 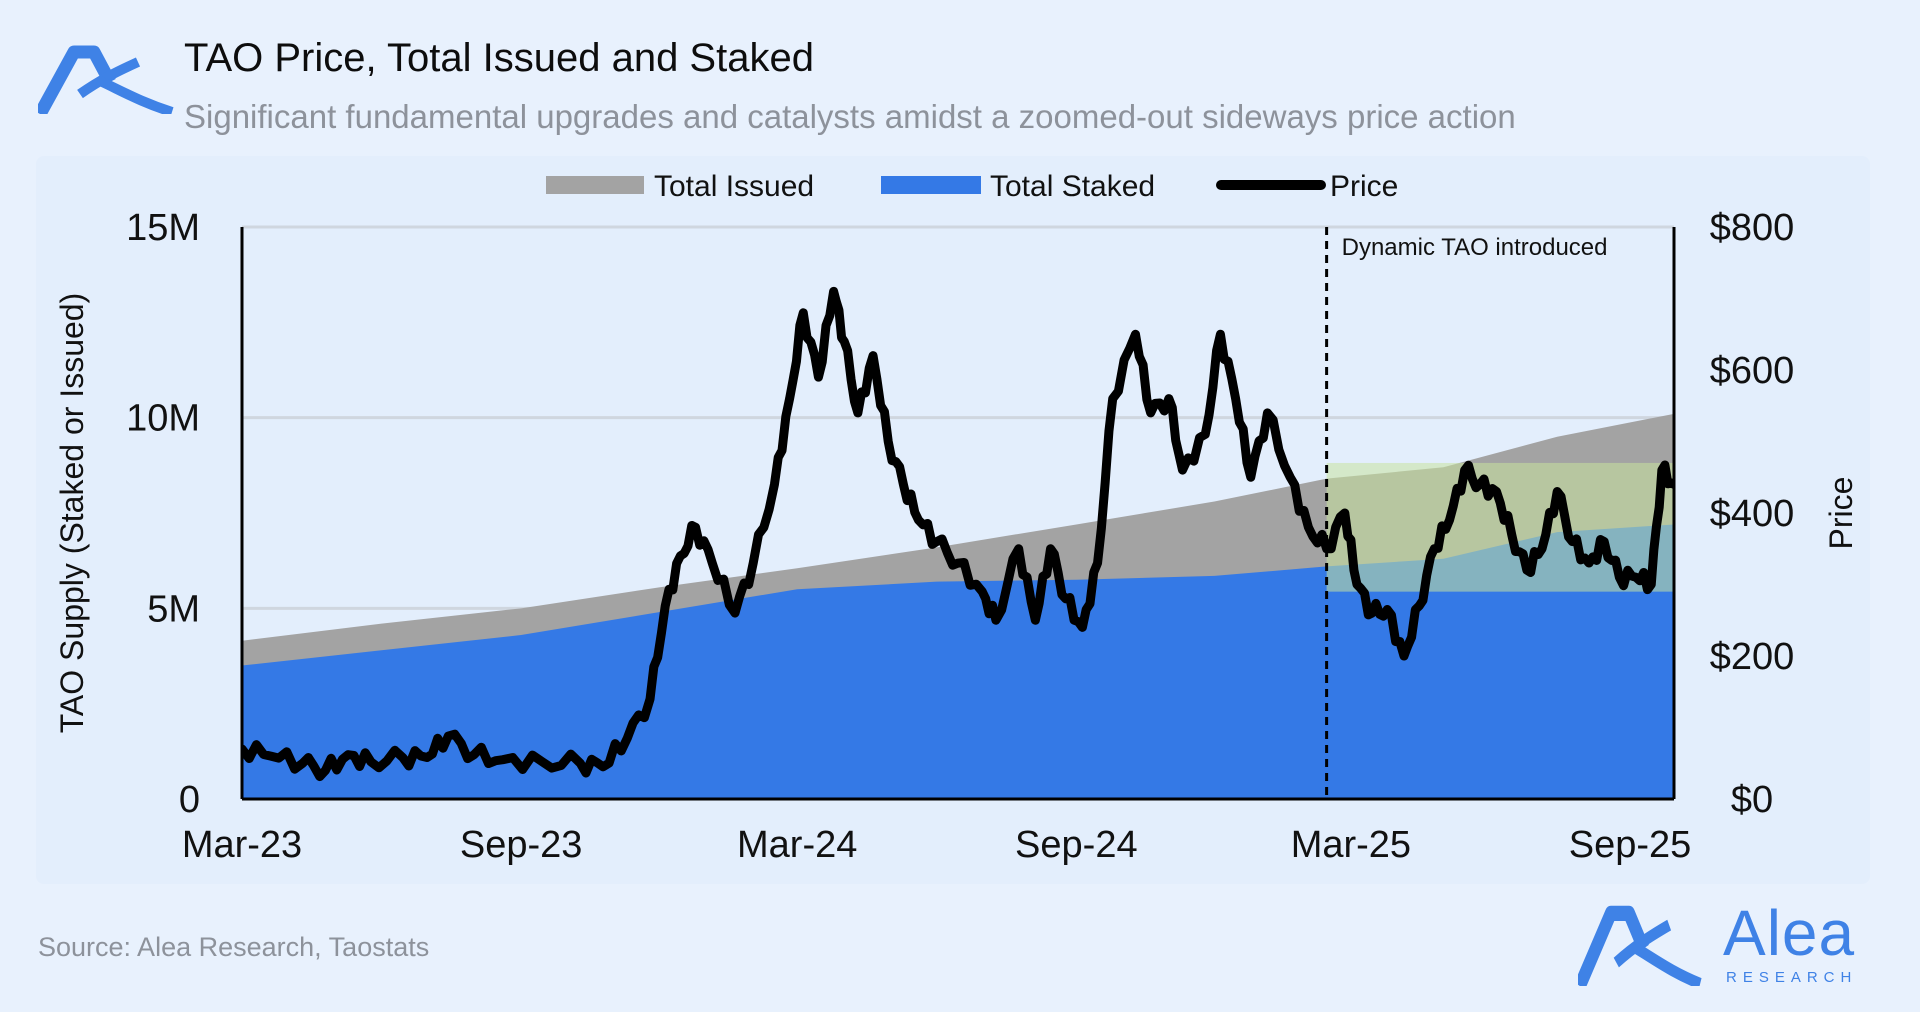 What do you see at coordinates (595, 185) in the screenshot?
I see `legend-swatch-issued` at bounding box center [595, 185].